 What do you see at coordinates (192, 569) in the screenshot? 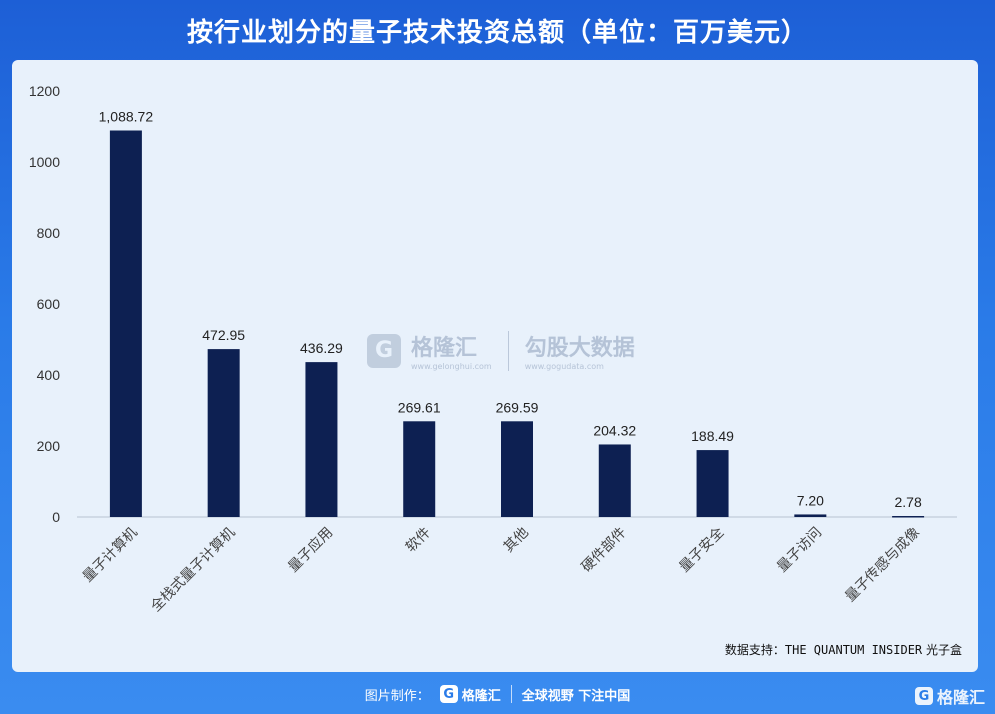
I see `x-tick-label: 全栈式量子计算机` at bounding box center [192, 569].